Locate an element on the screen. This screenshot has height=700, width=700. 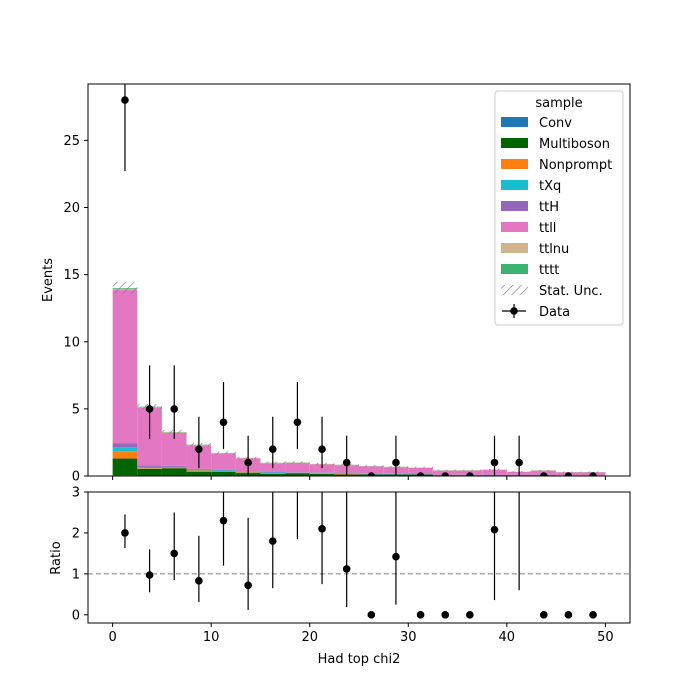
main-y-axis-label: Events is located at coordinates (48, 280).